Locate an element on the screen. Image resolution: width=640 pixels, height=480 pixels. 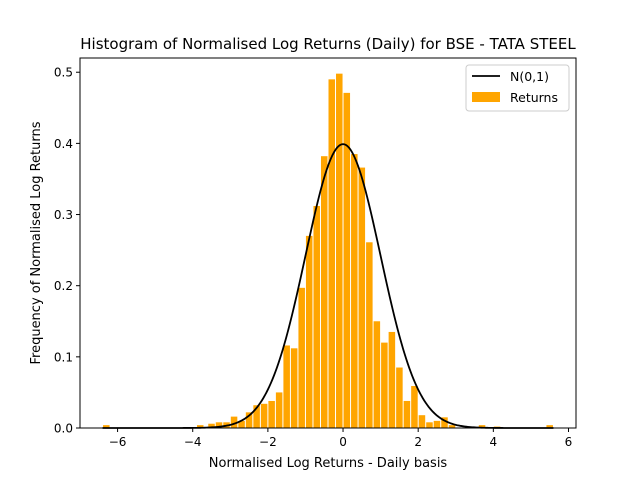
x-tick-label: −4 is located at coordinates (193, 442).